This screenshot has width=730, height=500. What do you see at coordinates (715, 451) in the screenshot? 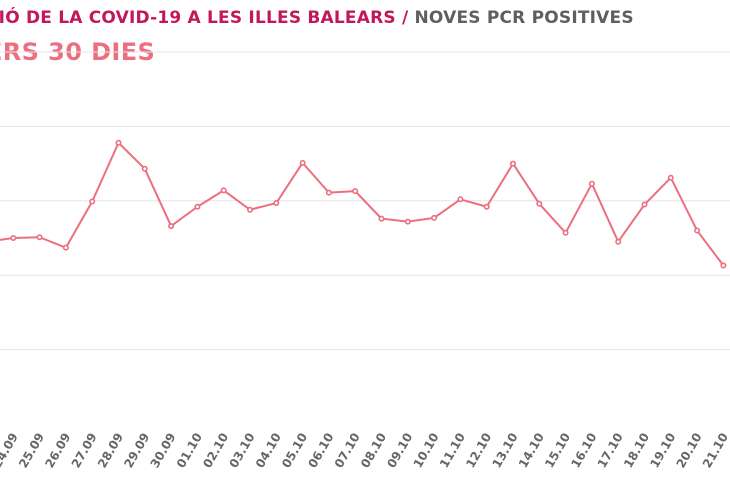
I see `x-tick-label: 21.10` at bounding box center [715, 451].